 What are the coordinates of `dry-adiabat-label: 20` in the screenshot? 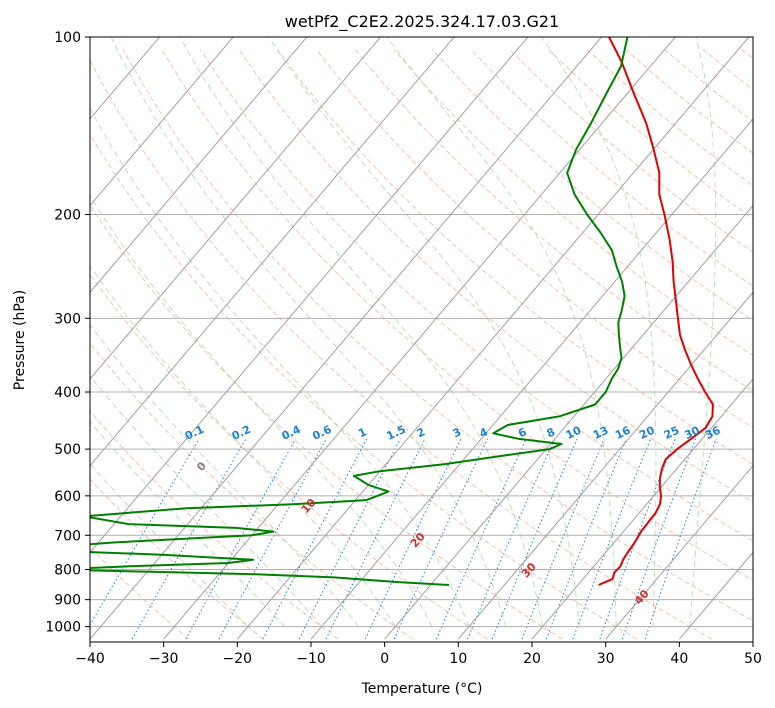 It's located at (418, 540).